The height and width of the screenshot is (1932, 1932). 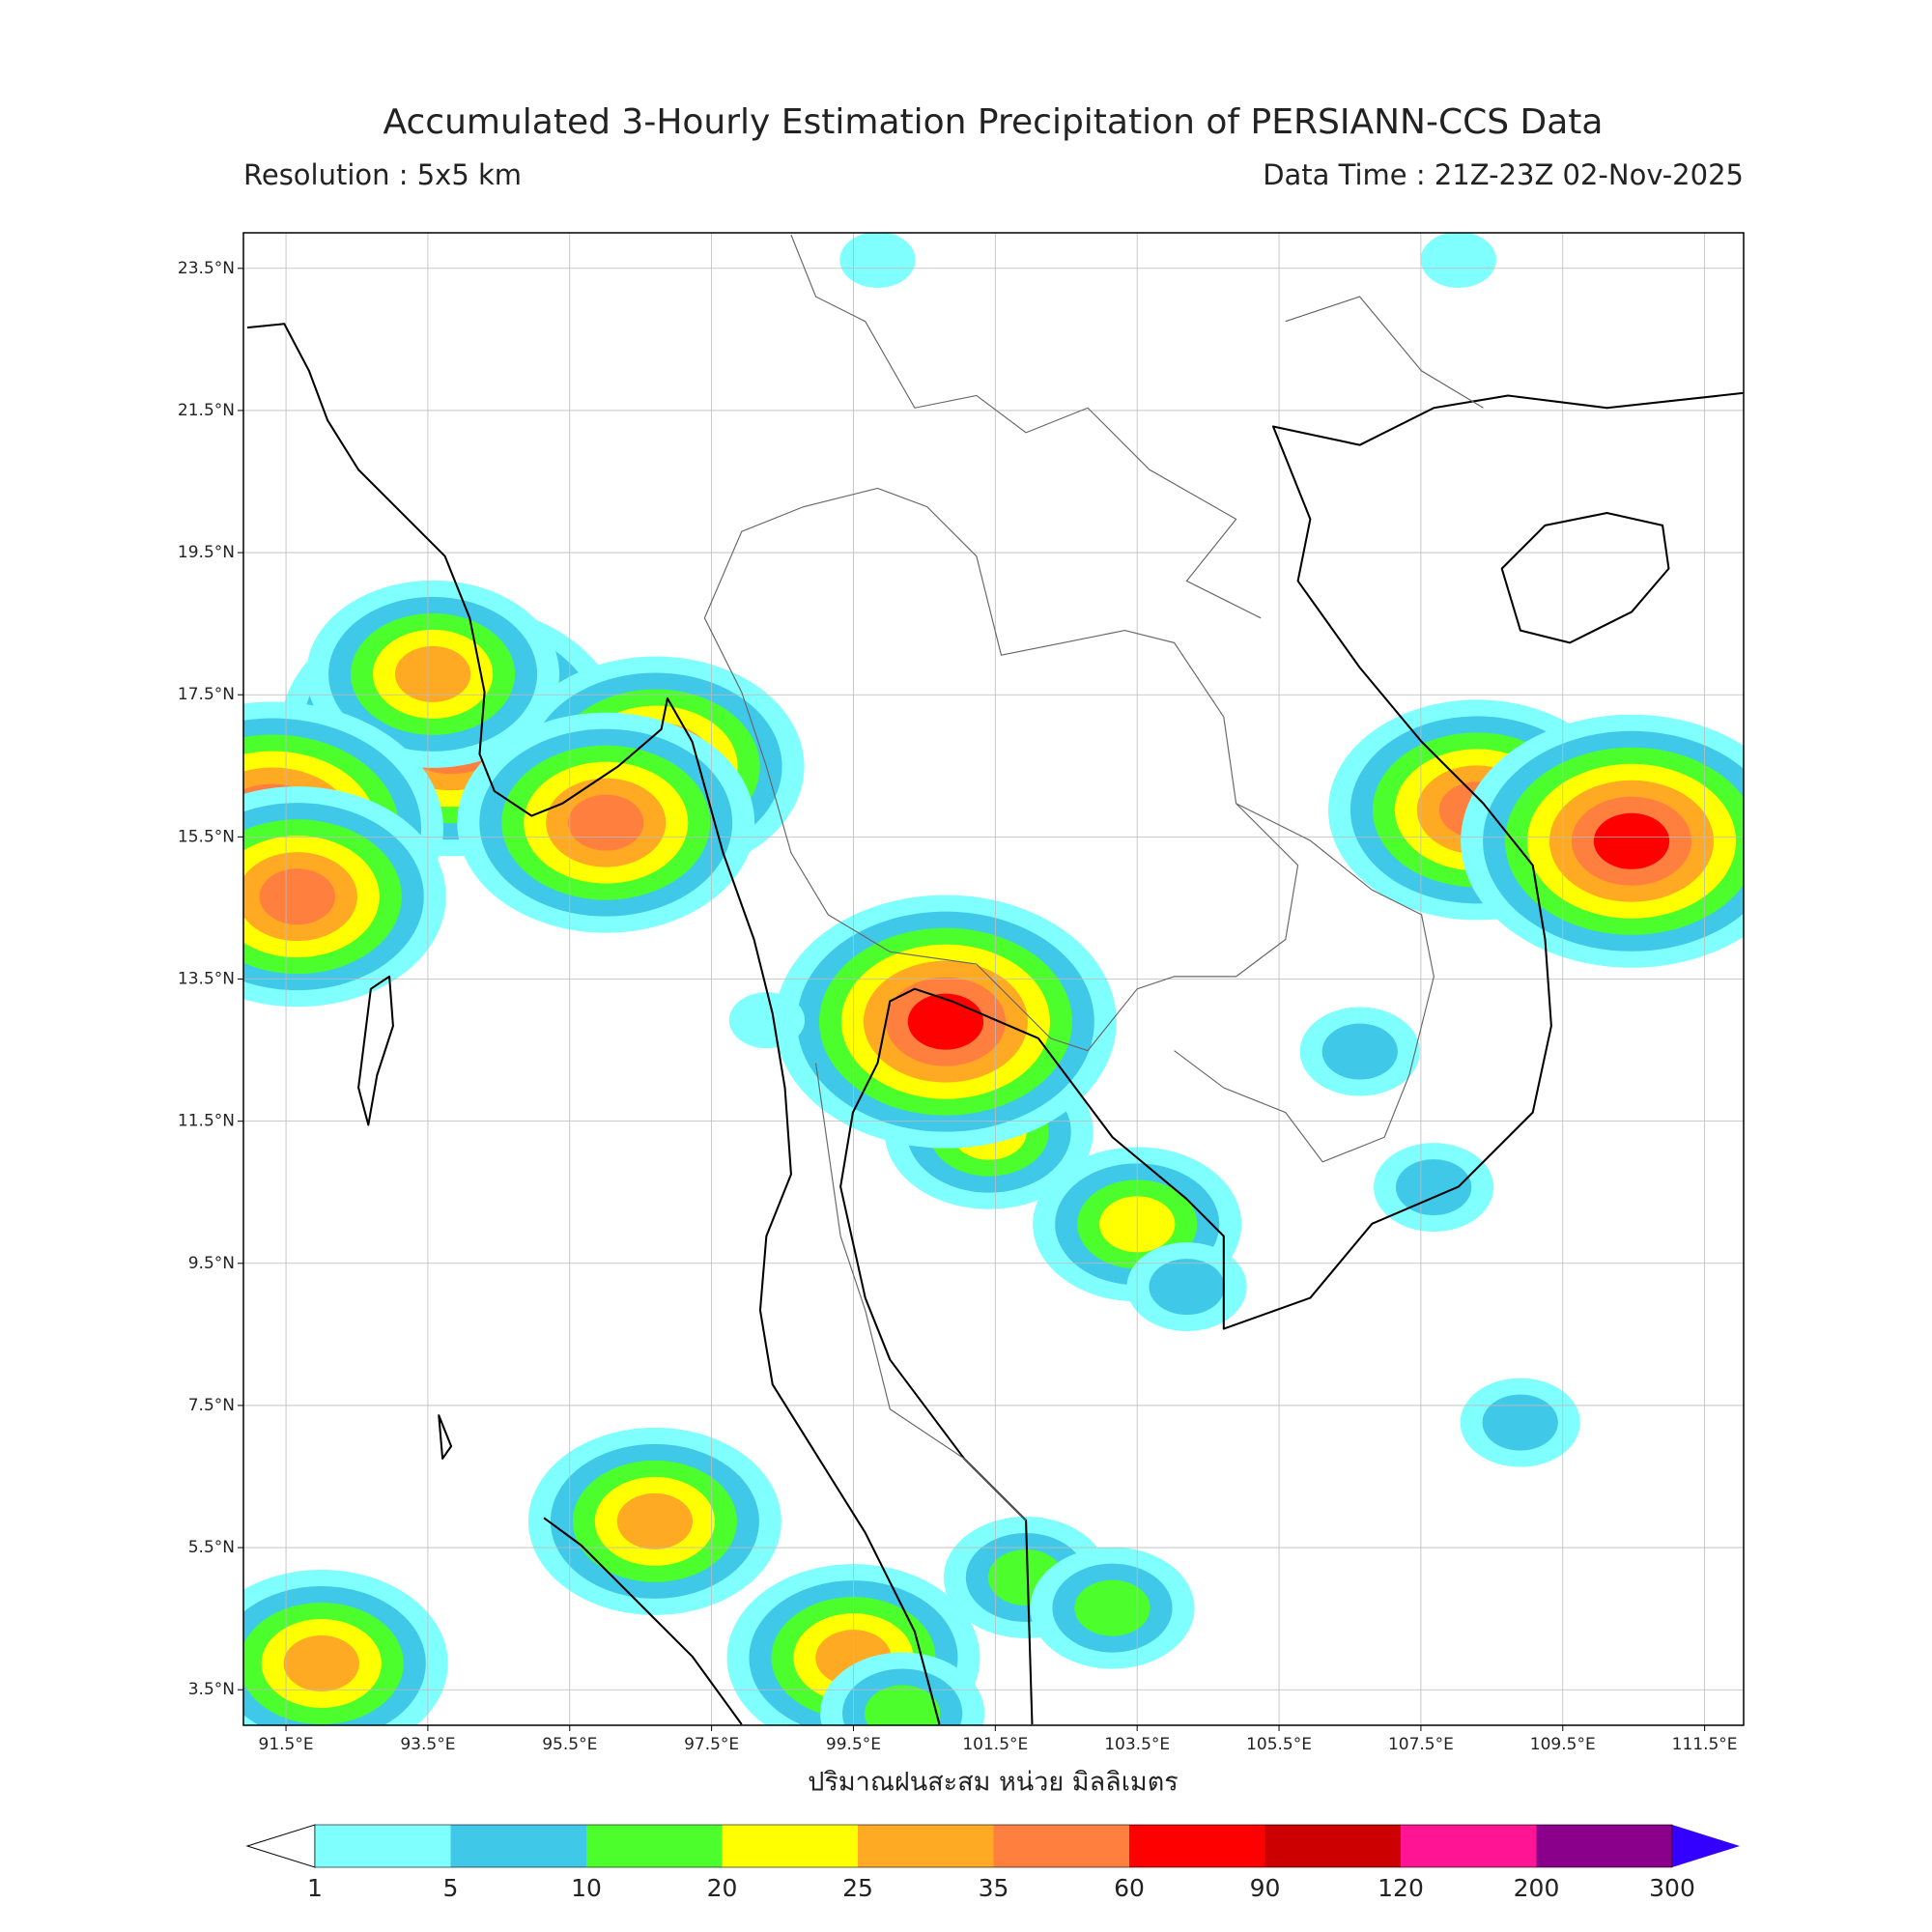 I want to click on colorbar-under, so click(x=280, y=1846).